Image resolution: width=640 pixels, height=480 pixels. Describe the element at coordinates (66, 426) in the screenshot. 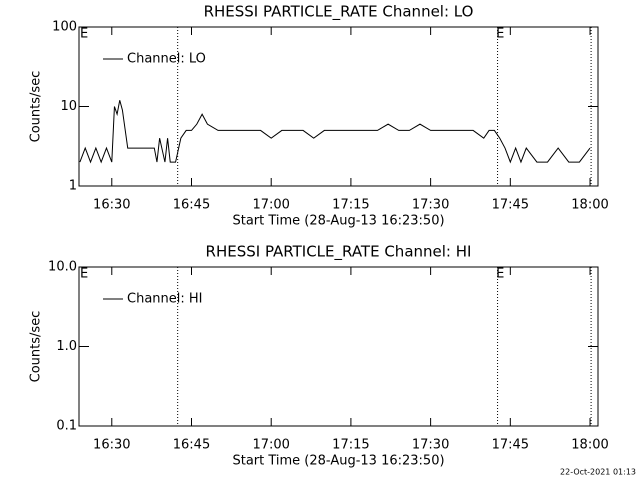

I see `y-tick-label: 0.1` at that location.